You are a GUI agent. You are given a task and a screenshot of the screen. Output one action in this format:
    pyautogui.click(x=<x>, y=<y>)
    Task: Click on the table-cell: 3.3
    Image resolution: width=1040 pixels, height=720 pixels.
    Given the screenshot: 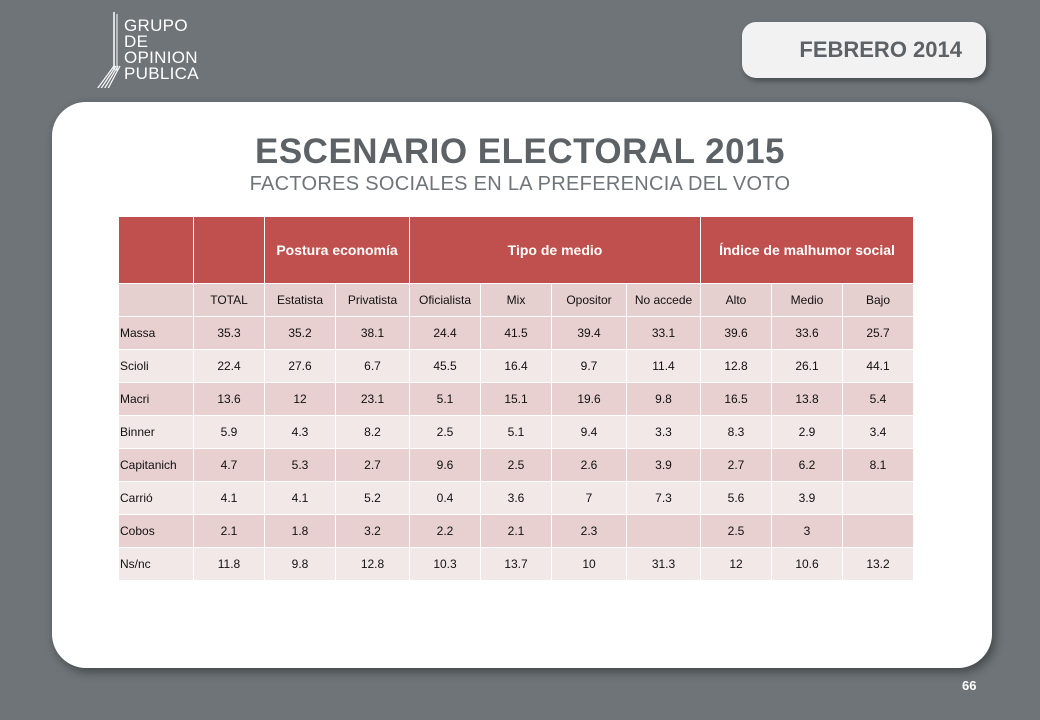 What is the action you would take?
    pyautogui.click(x=663, y=432)
    